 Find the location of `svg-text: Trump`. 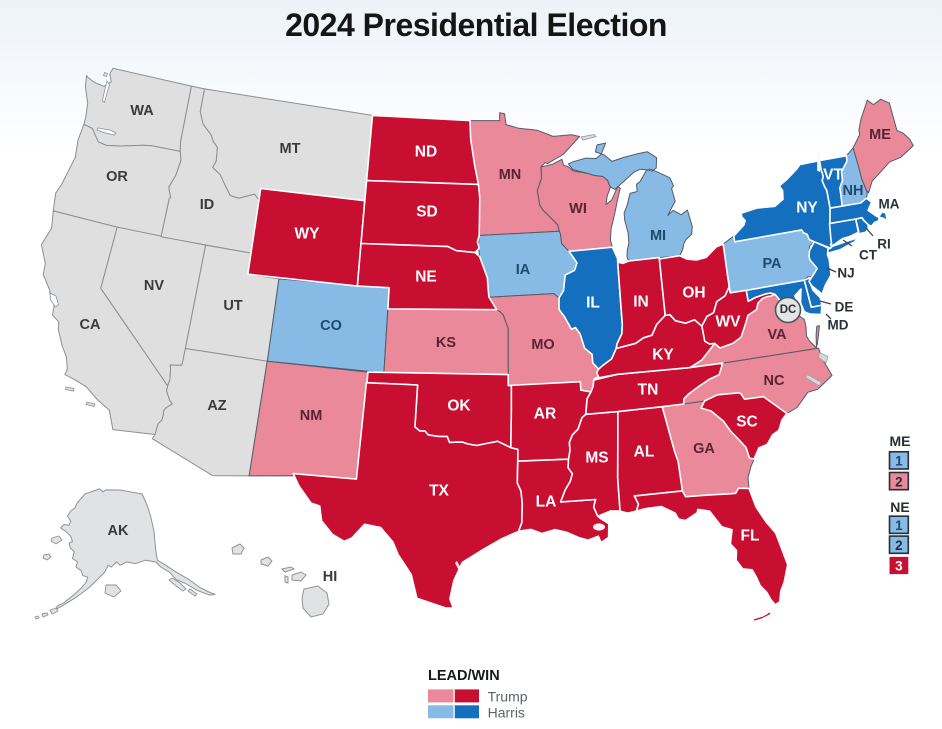

svg-text: Trump is located at coordinates (508, 697).